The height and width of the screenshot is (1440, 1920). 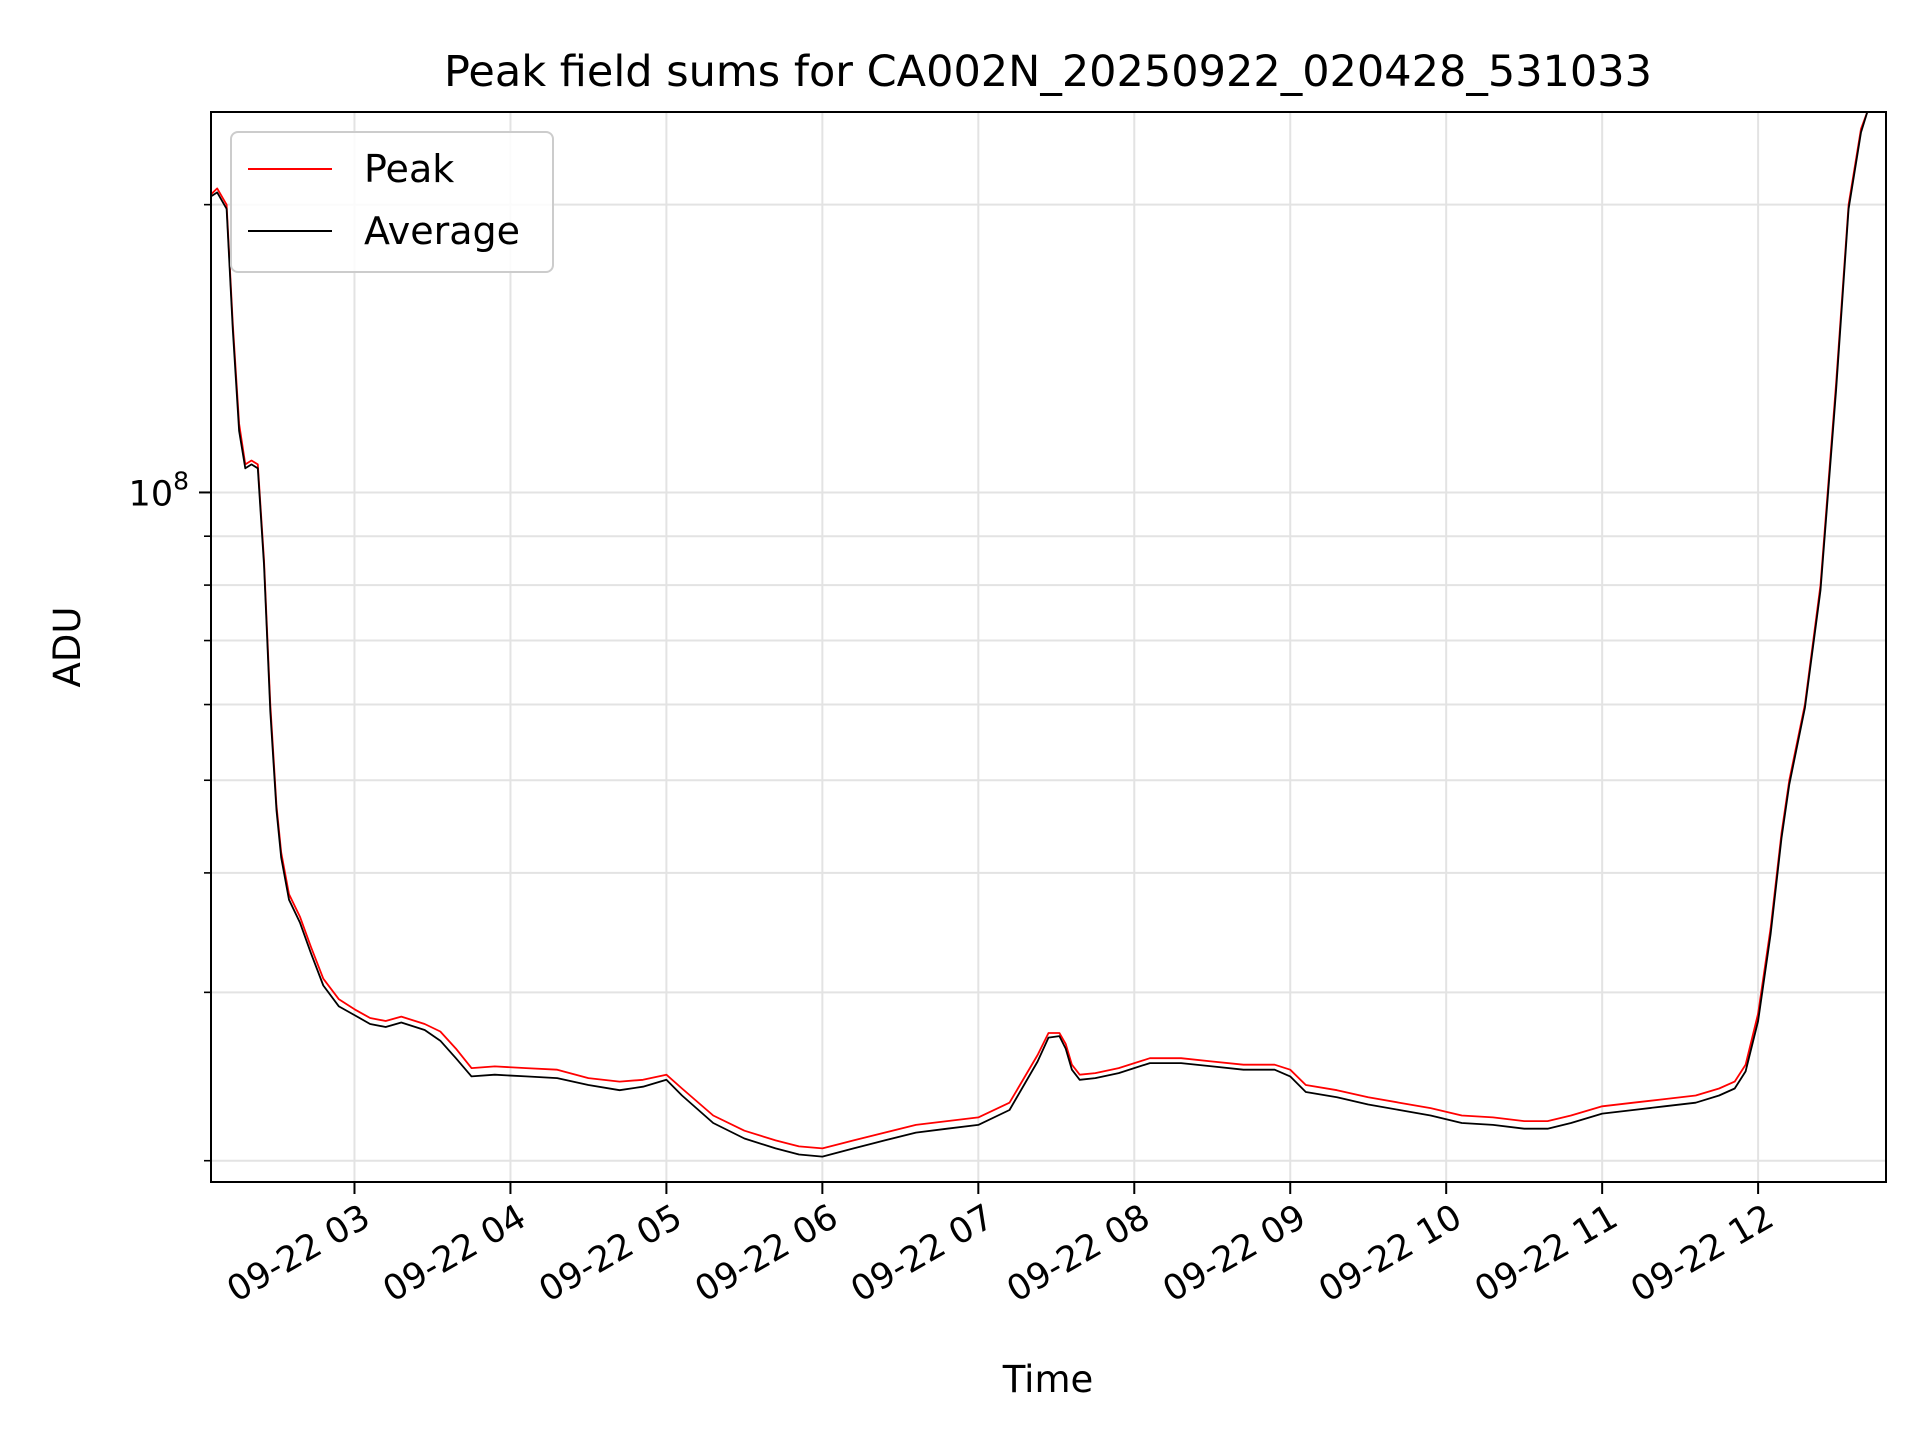 What do you see at coordinates (409, 169) in the screenshot?
I see `legend-label-peak: Peak` at bounding box center [409, 169].